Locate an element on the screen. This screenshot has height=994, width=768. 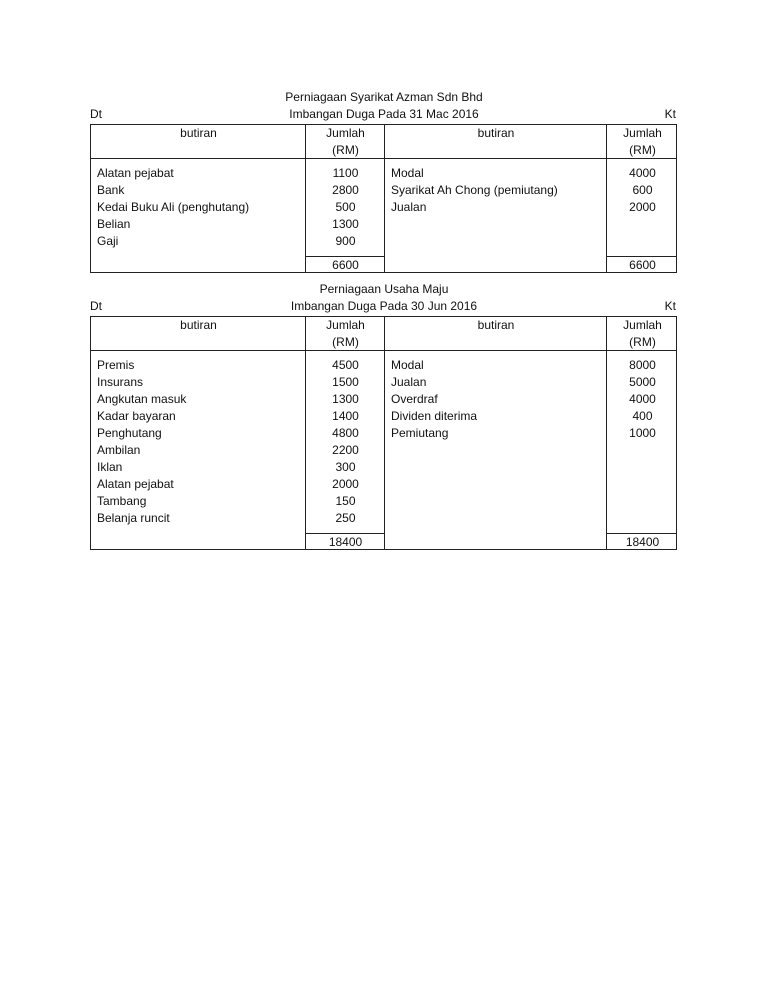
credit-amount: 5000 is located at coordinates (642, 382).